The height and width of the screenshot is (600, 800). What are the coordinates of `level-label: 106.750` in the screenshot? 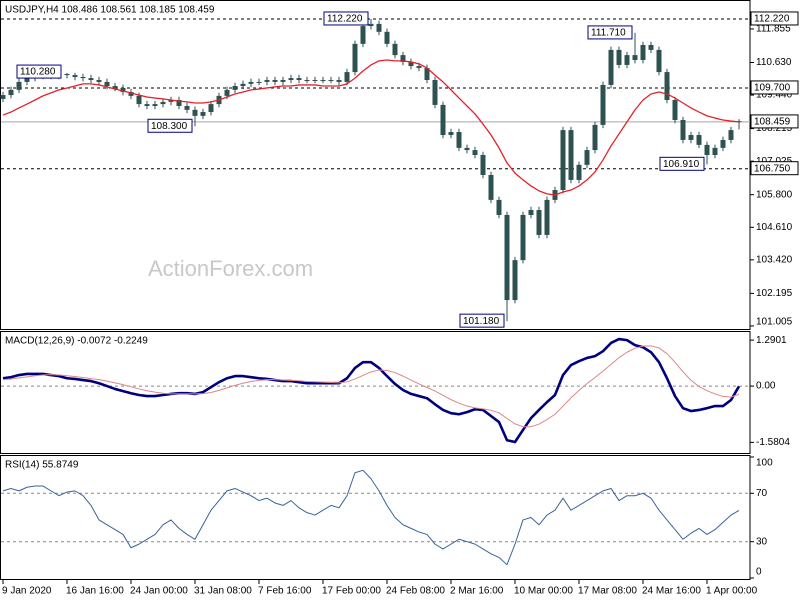 It's located at (772, 168).